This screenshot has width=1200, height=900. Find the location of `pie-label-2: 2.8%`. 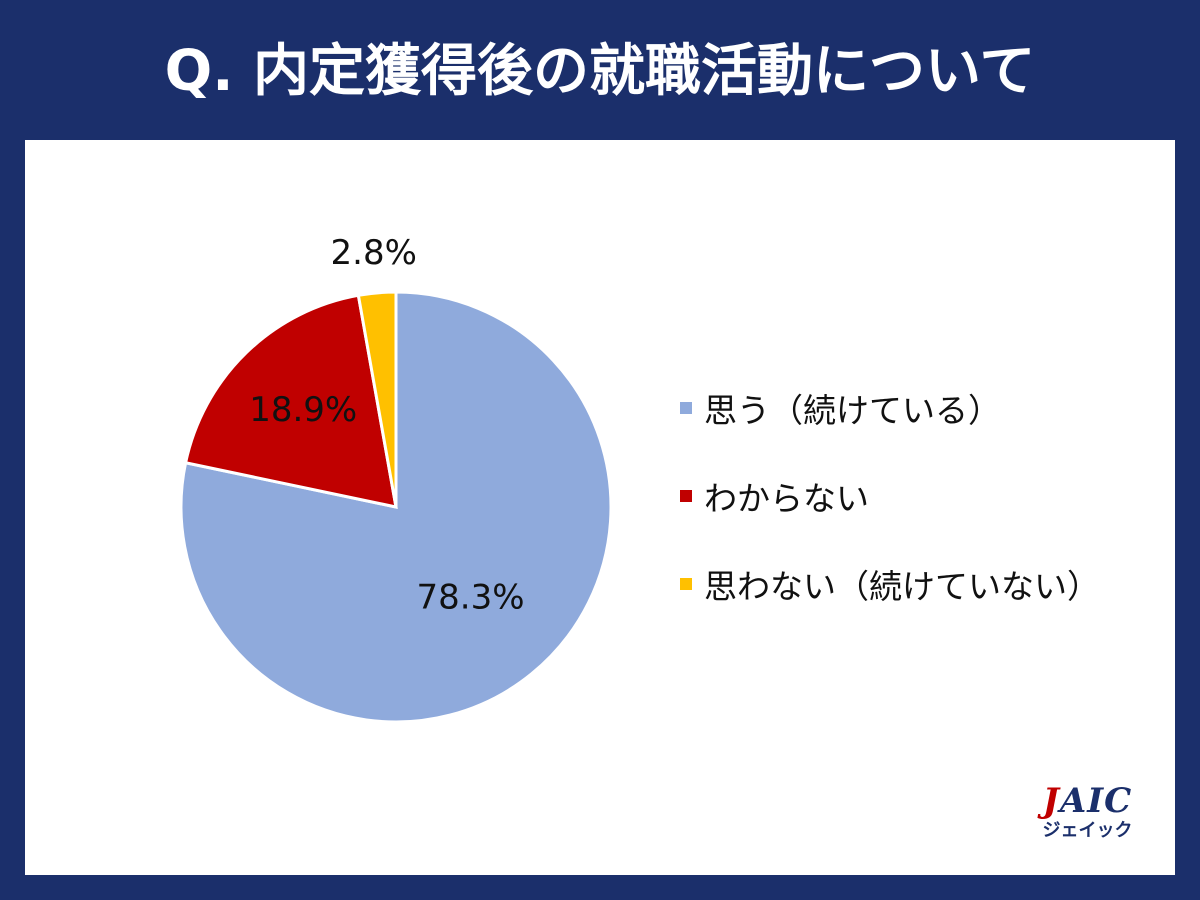

pie-label-2: 2.8% is located at coordinates (374, 253).